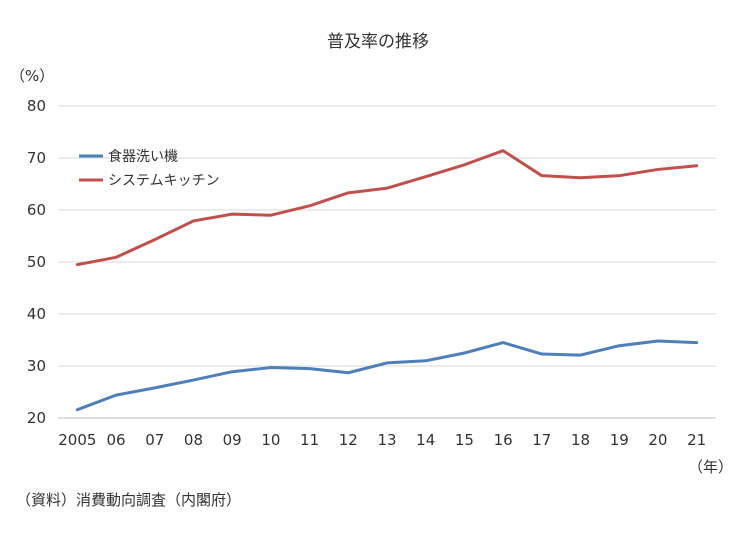 The height and width of the screenshot is (533, 756). I want to click on chart-title: 普及率の推移, so click(378, 42).